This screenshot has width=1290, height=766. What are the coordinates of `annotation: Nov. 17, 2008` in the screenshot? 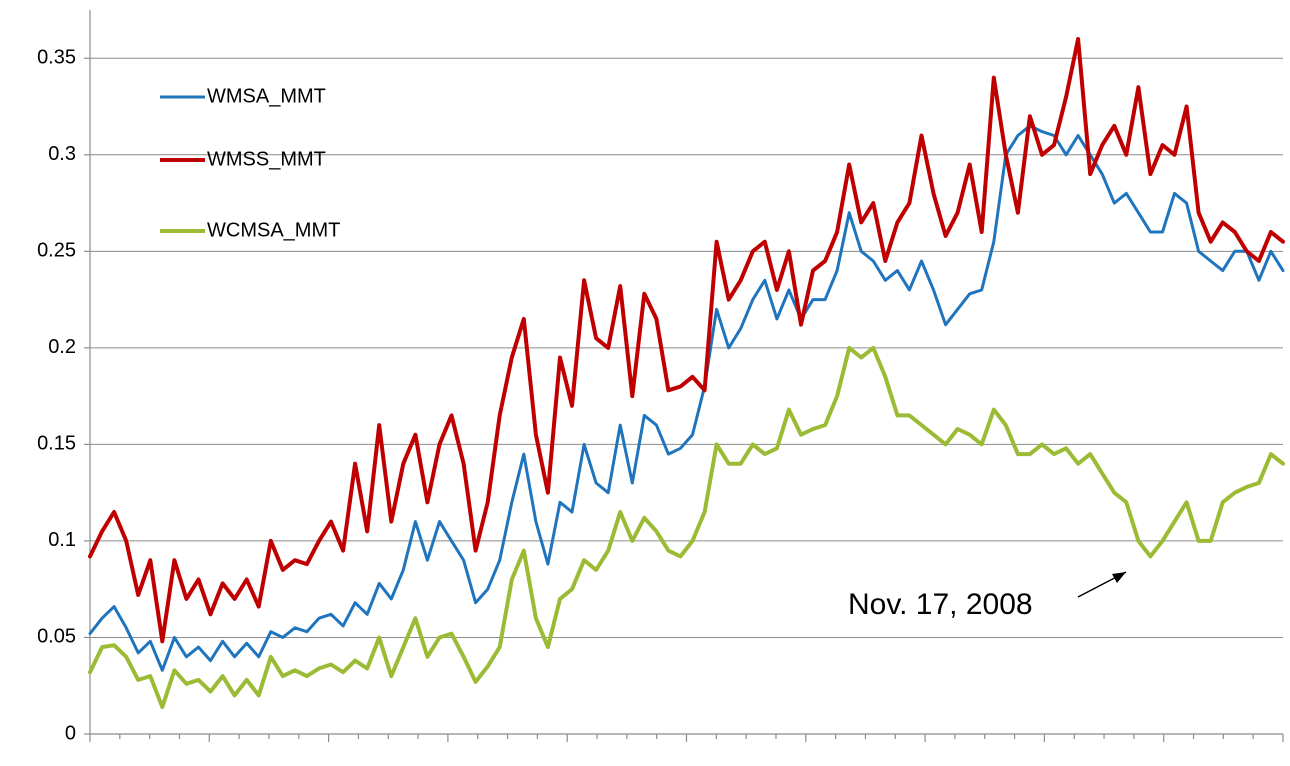 It's located at (940, 604).